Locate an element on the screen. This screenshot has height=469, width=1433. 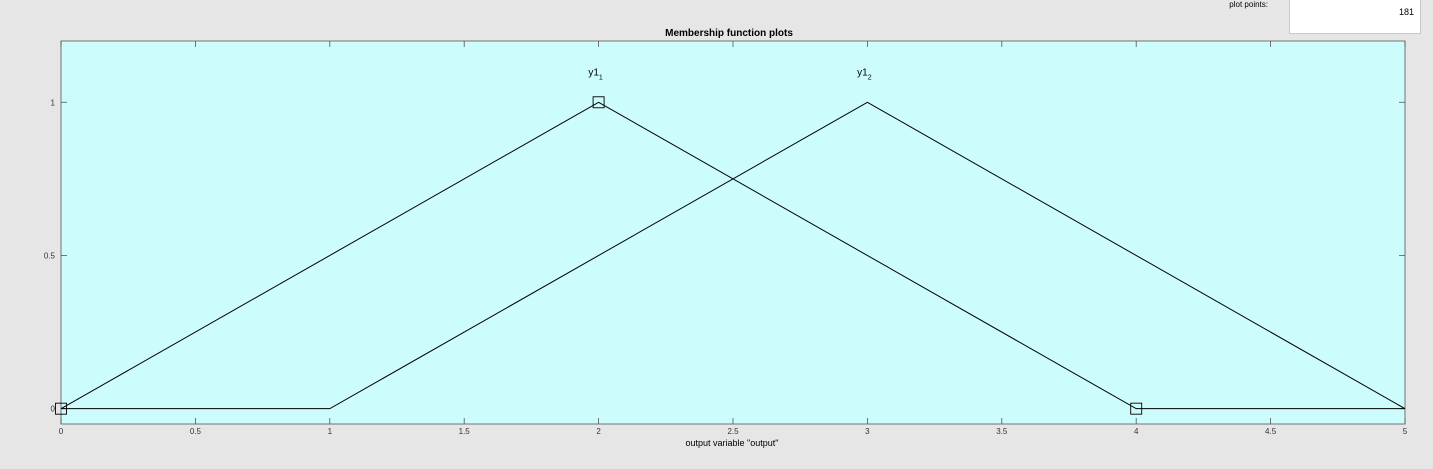
chart-title: Membership function plots is located at coordinates (729, 33).